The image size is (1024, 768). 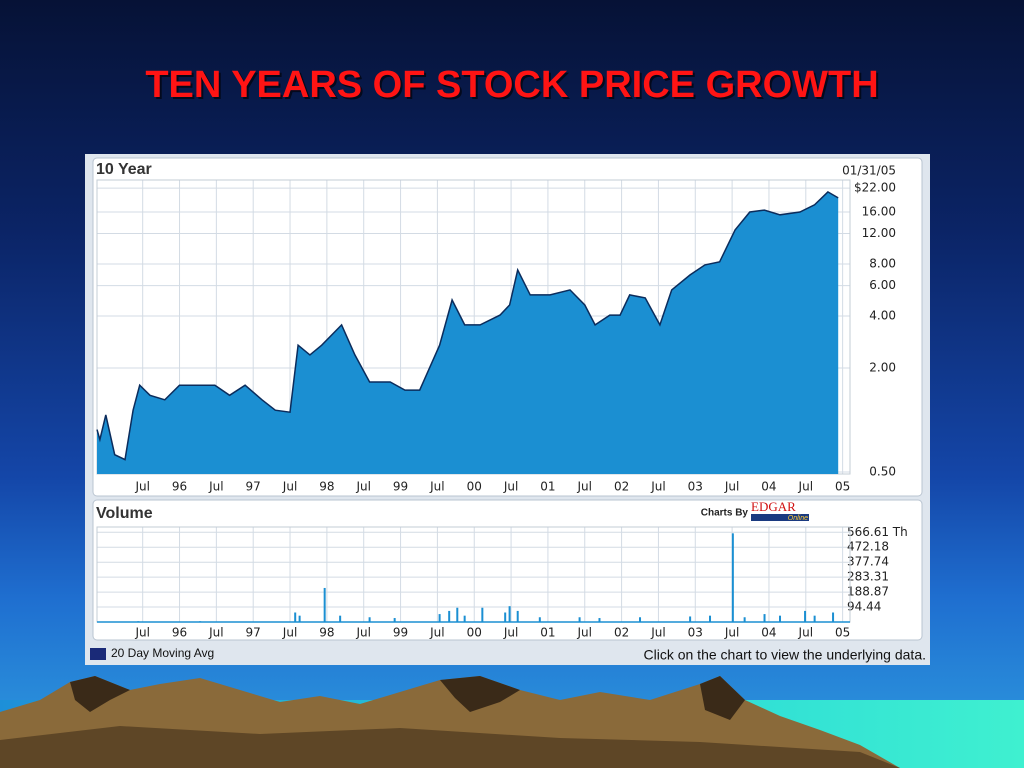 I want to click on y-tick-label: 472.18, so click(x=868, y=547).